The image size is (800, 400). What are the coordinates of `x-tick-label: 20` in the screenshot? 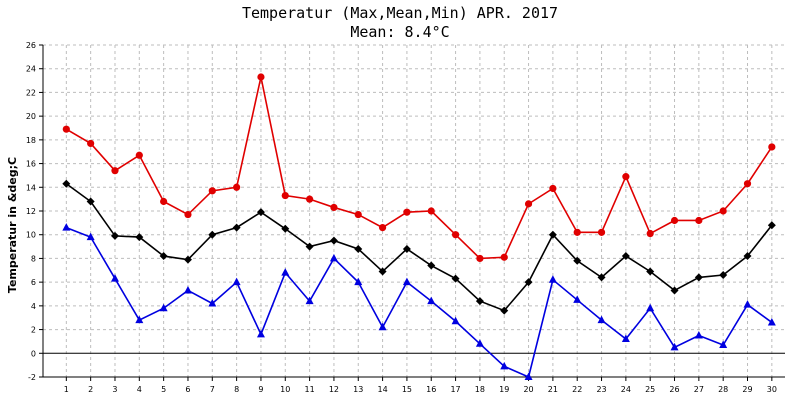 It's located at (528, 389).